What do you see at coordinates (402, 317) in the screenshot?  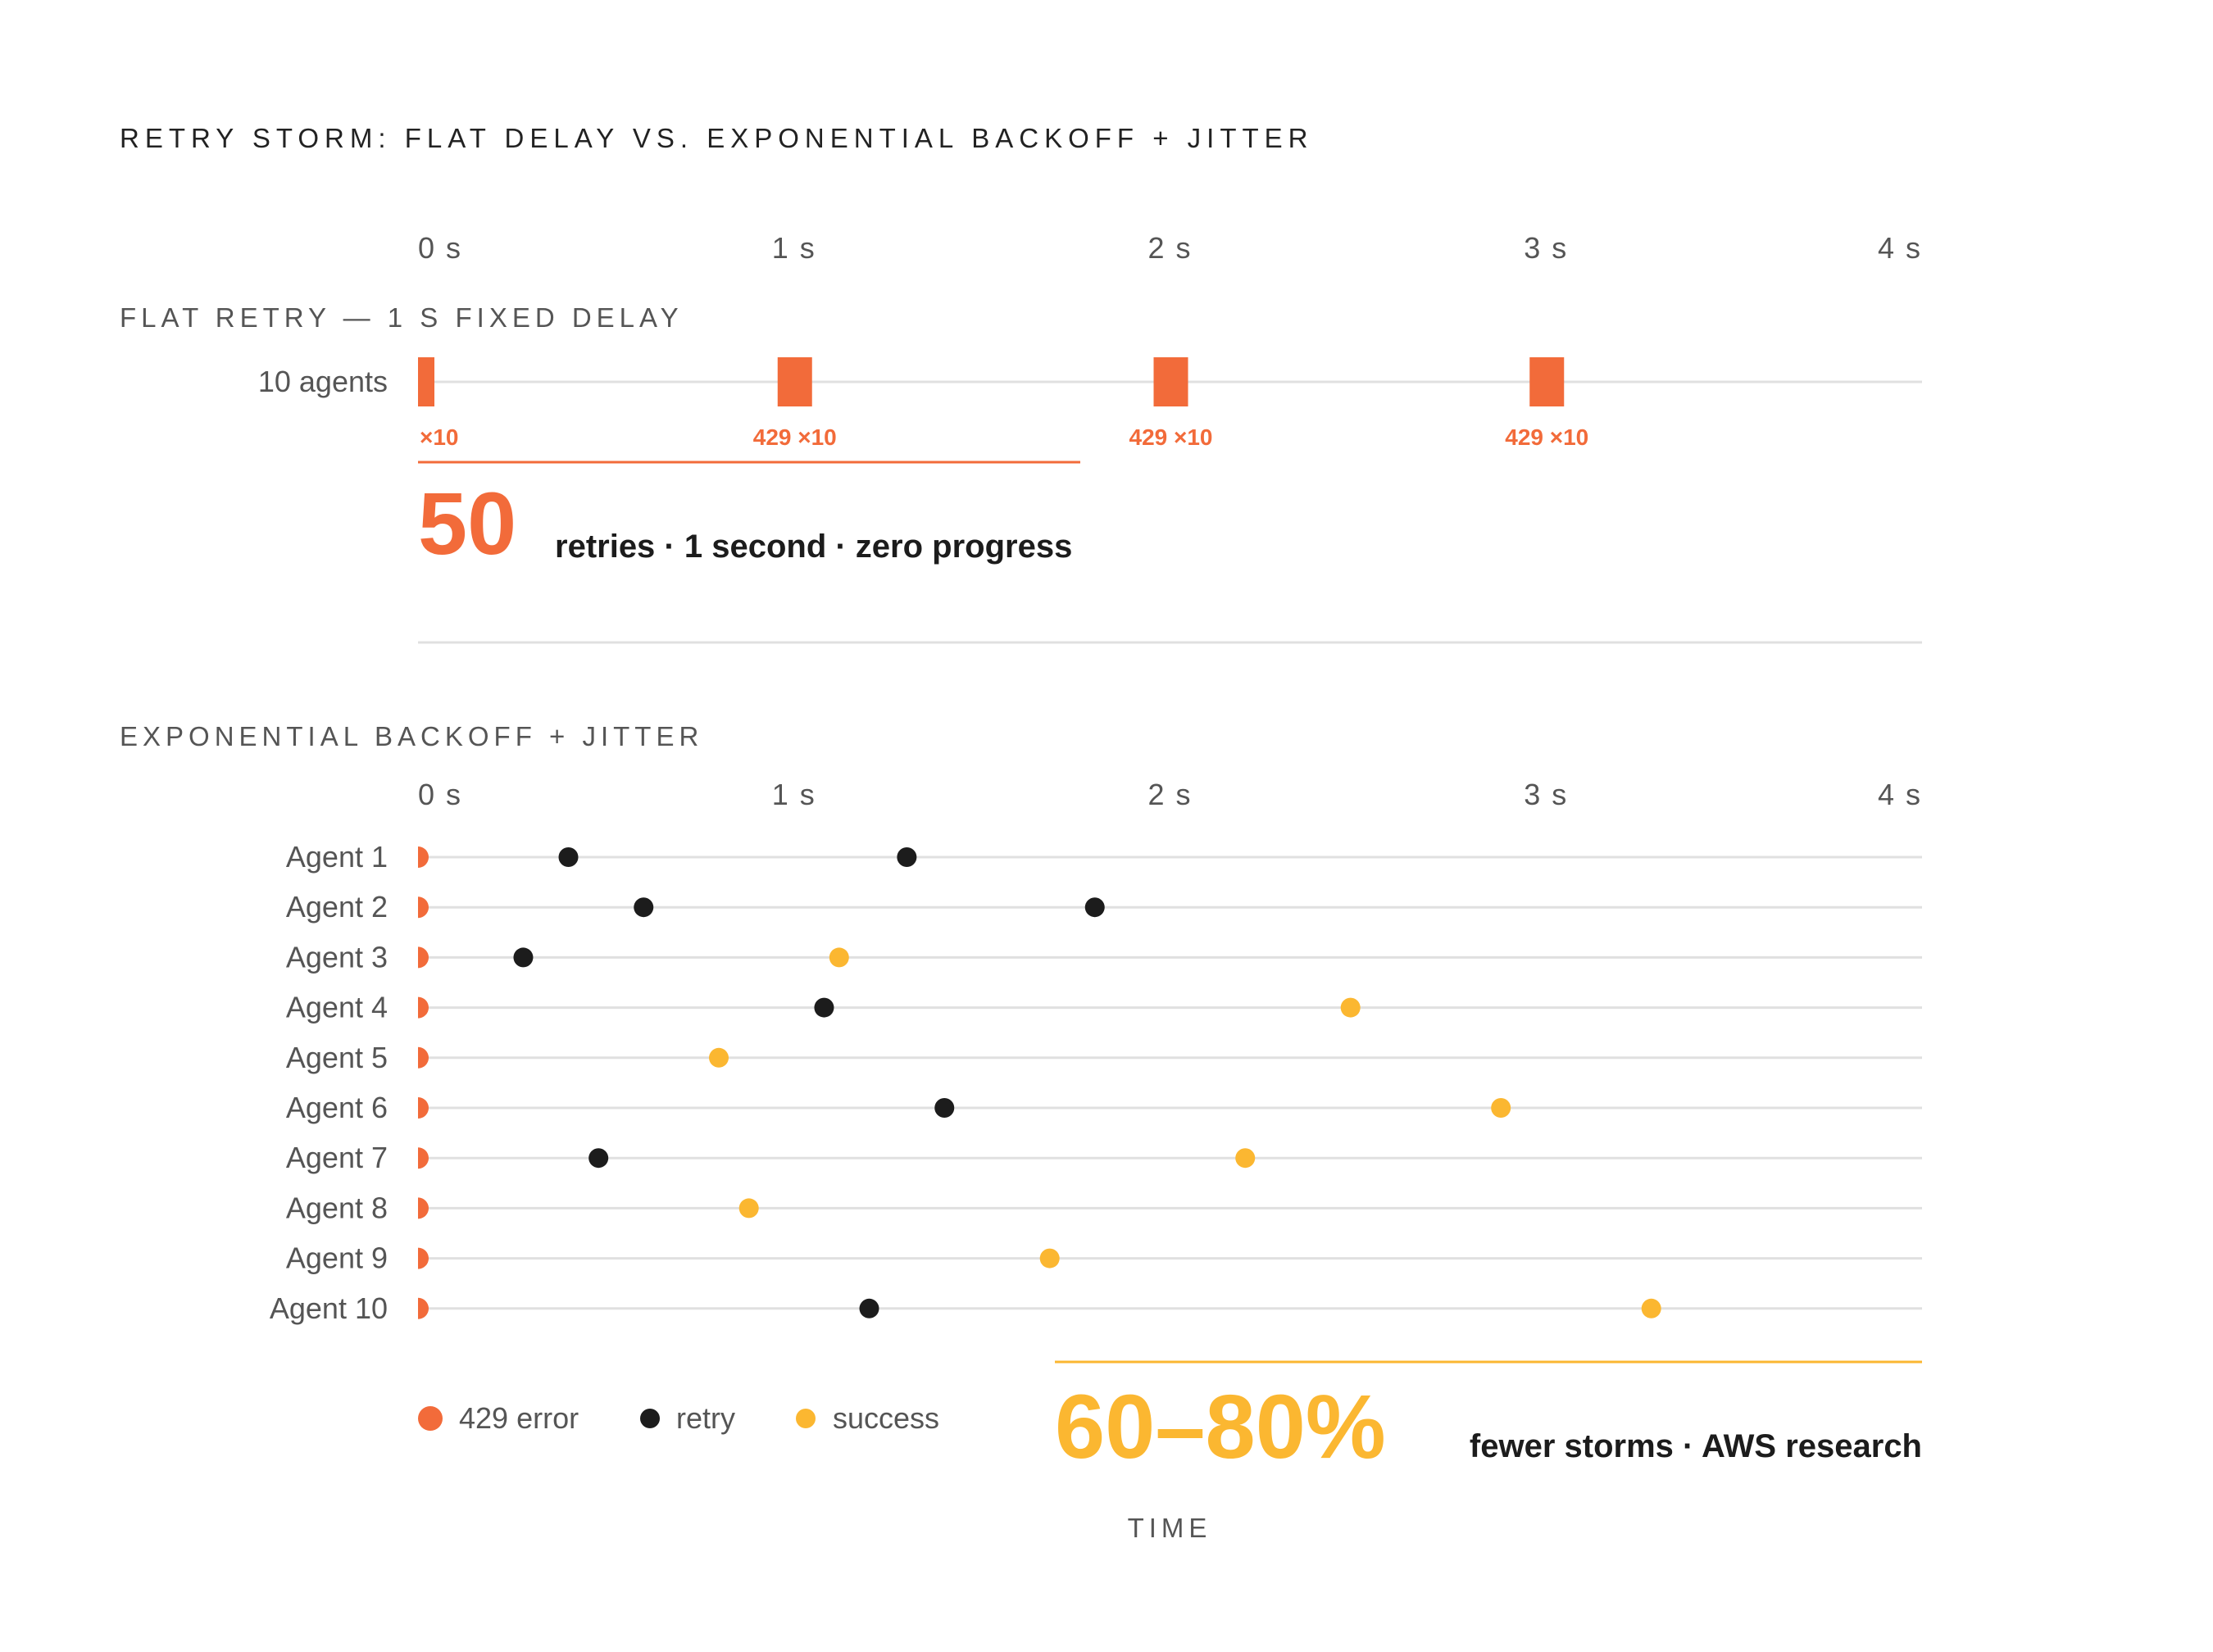 I see `flat-section-title: FLAT RETRY — 1 S FIXED DELAY` at bounding box center [402, 317].